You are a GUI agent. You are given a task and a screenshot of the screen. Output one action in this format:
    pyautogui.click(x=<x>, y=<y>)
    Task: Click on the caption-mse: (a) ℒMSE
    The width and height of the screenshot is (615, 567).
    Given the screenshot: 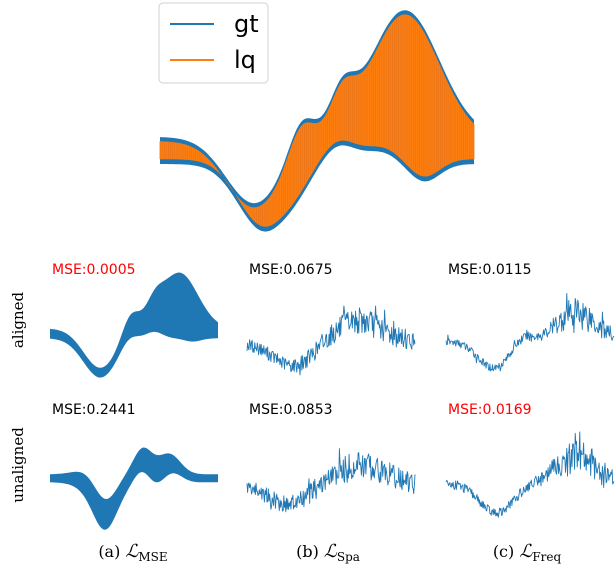 What is the action you would take?
    pyautogui.click(x=132, y=552)
    